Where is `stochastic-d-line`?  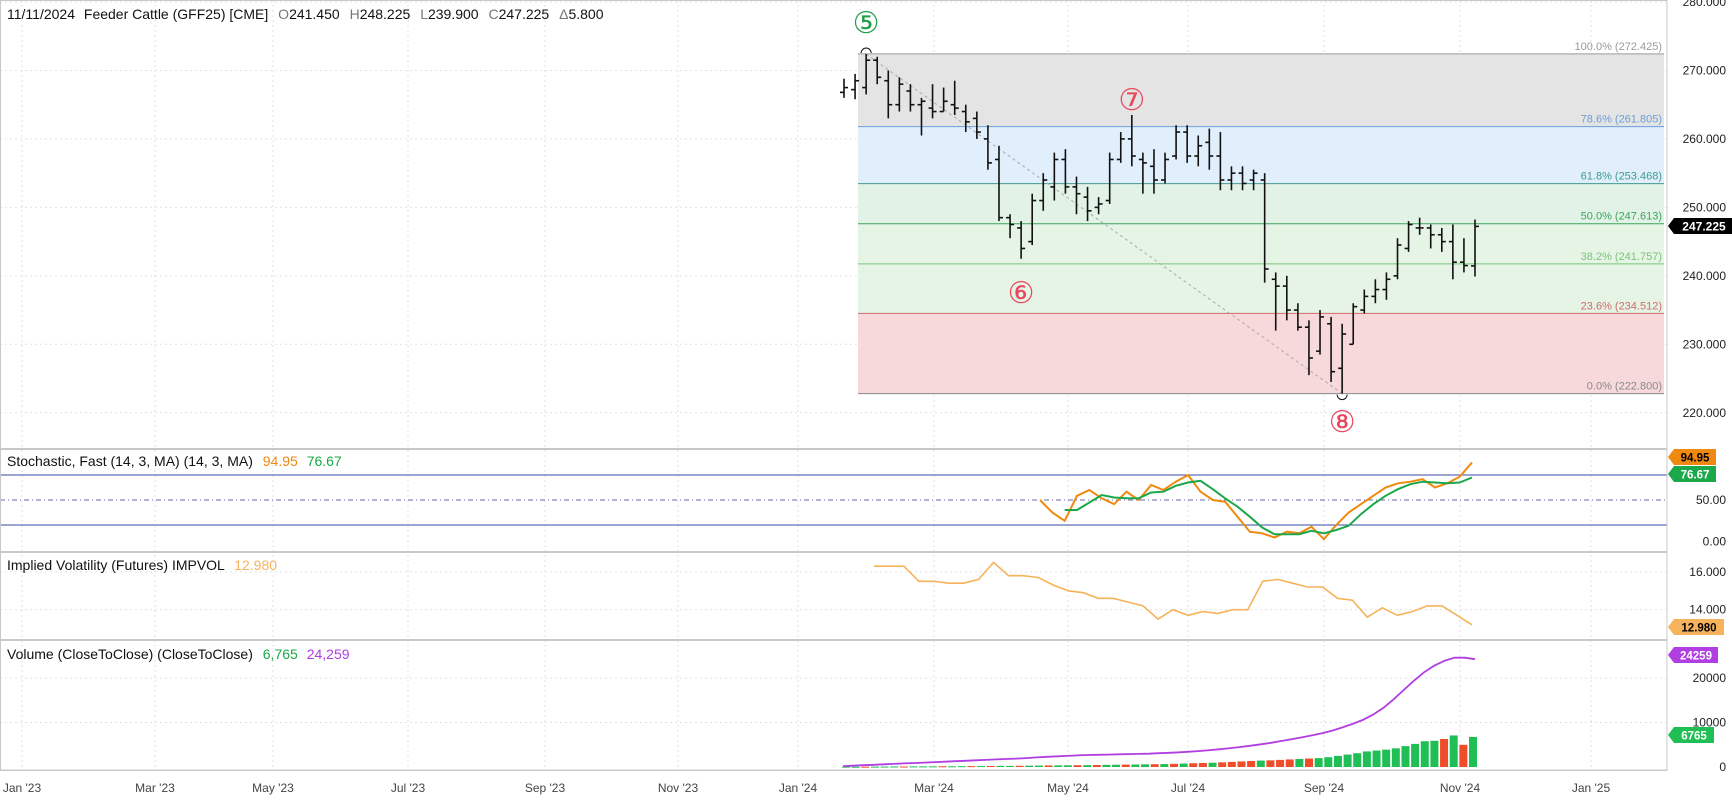 stochastic-d-line is located at coordinates (1268, 506).